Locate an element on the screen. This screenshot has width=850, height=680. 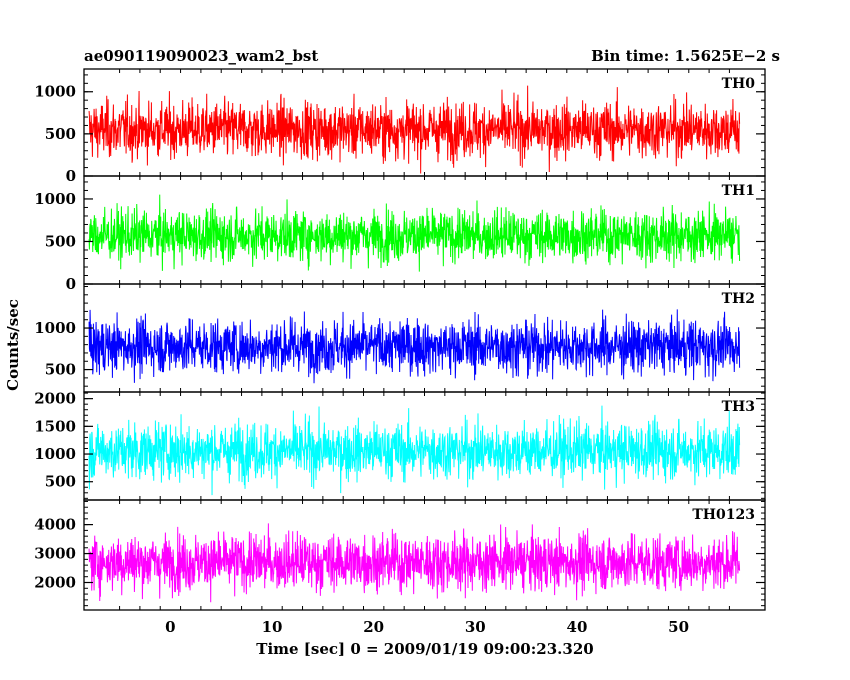
y-tick-label: 3000 is located at coordinates (55, 554).